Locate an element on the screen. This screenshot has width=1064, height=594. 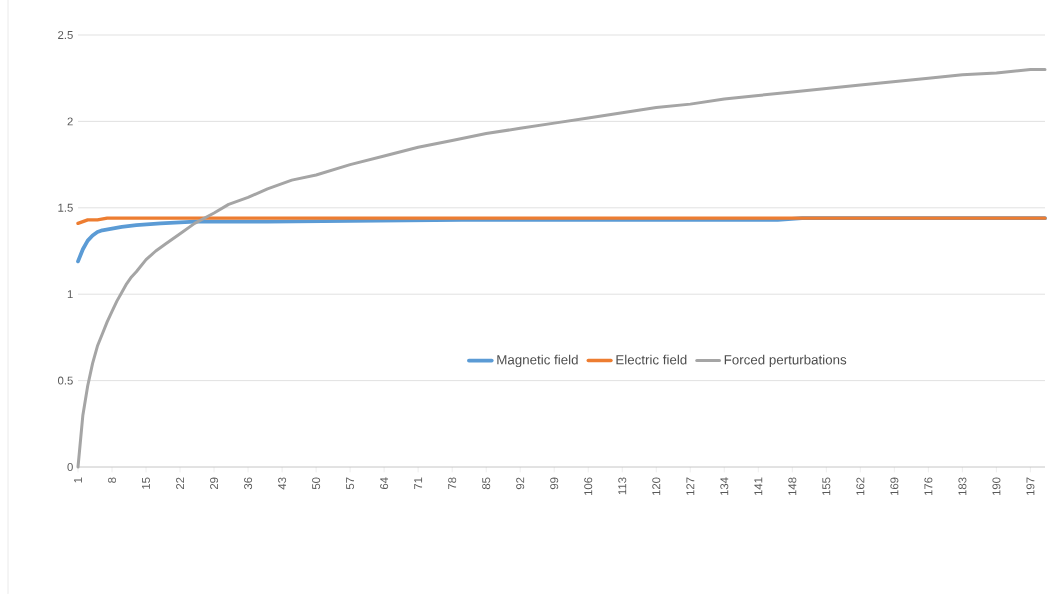
legend-label: Forced perturbations is located at coordinates (785, 361).